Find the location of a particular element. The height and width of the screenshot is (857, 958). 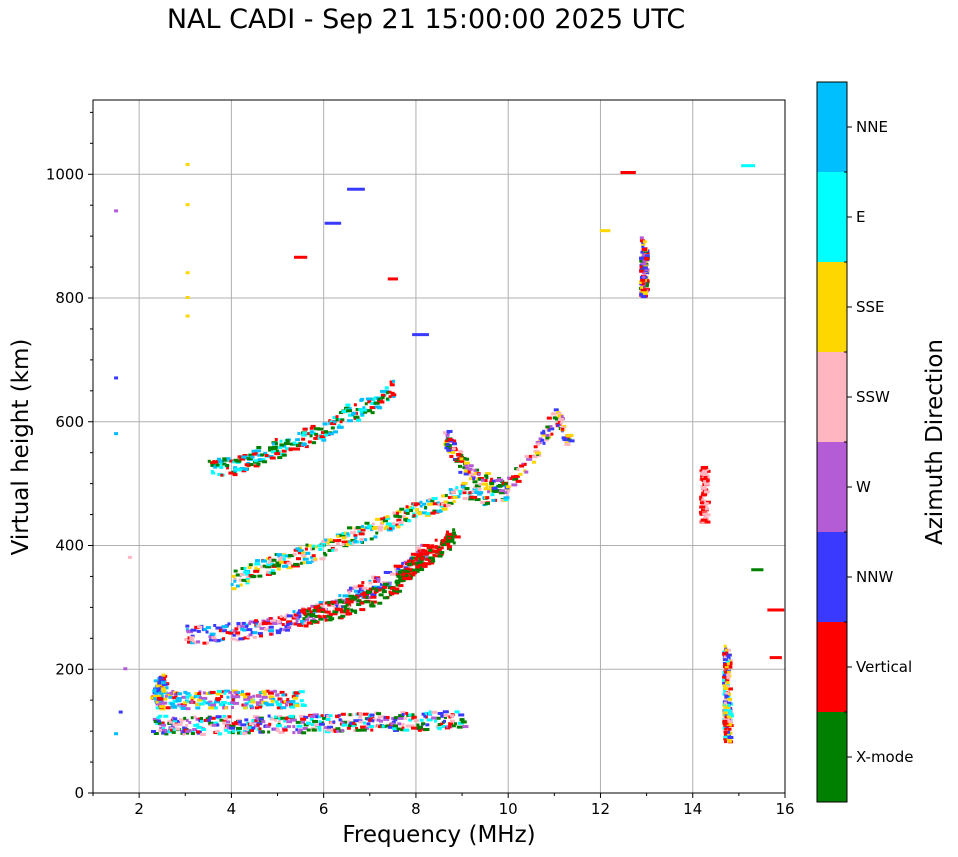

x-tick-label: 10 is located at coordinates (508, 809).